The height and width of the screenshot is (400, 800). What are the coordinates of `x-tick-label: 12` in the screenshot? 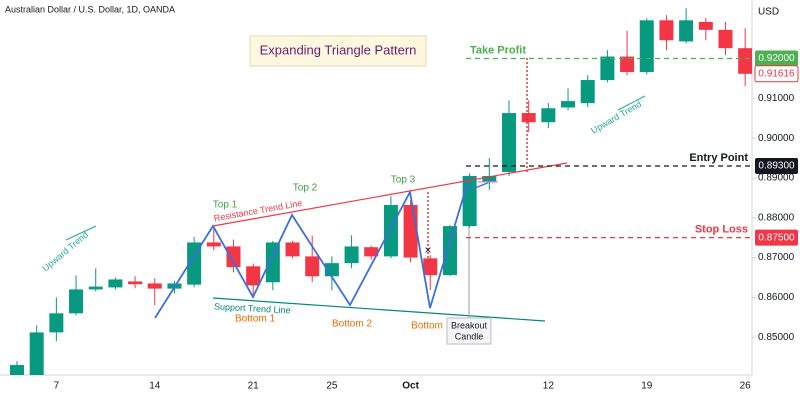 It's located at (549, 386).